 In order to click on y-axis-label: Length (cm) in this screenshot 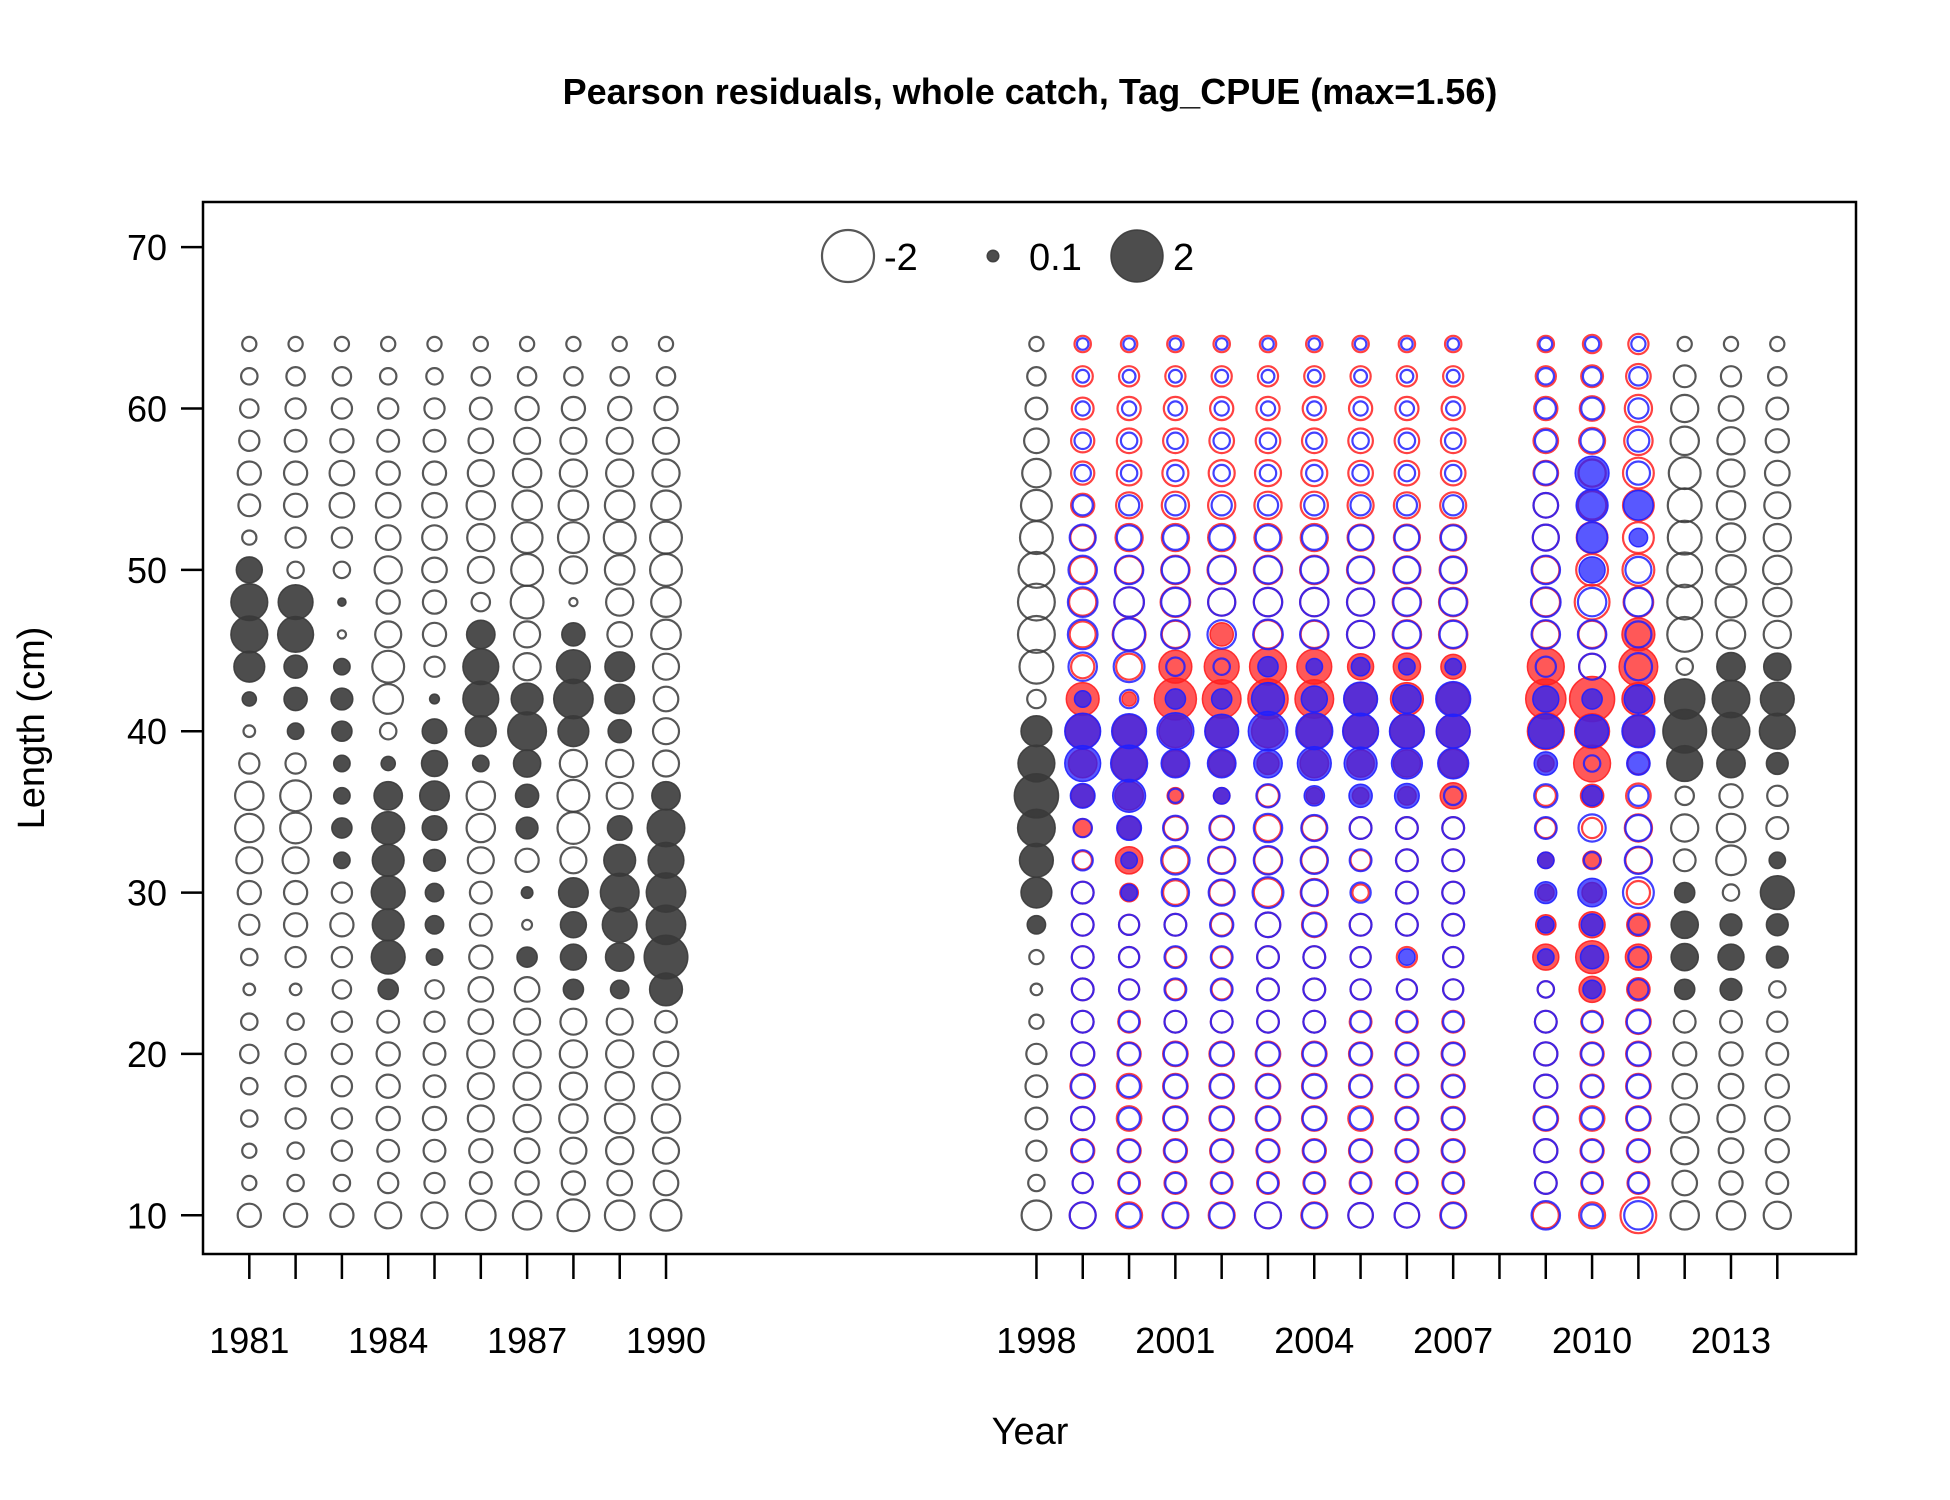, I will do `click(32, 728)`.